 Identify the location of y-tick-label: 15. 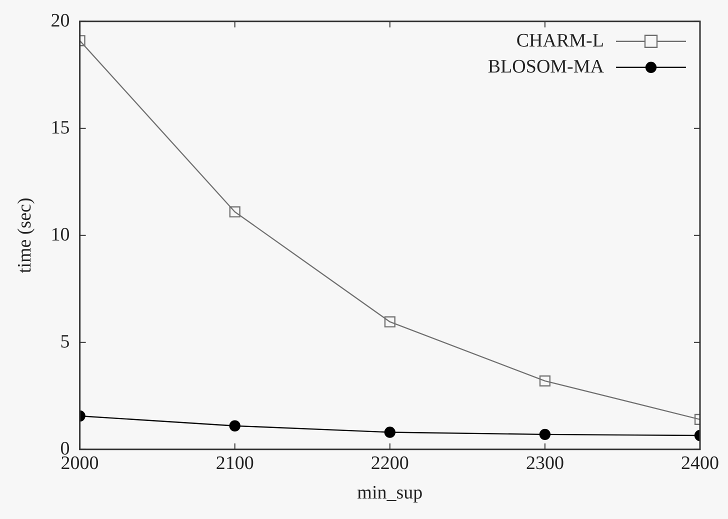
(60, 127).